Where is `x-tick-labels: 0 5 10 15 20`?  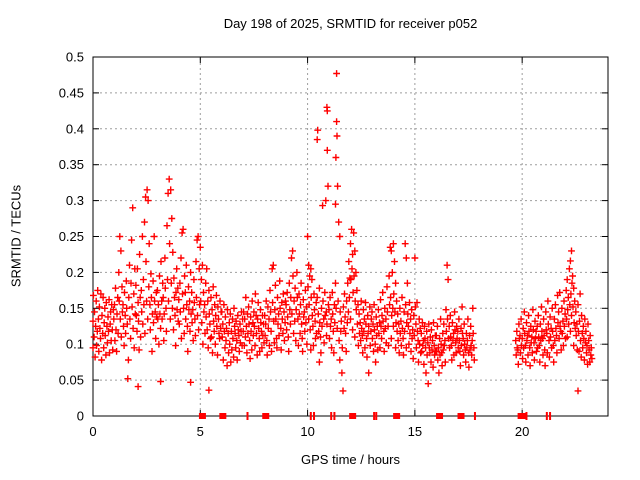 x-tick-labels: 0 5 10 15 20 is located at coordinates (309, 431).